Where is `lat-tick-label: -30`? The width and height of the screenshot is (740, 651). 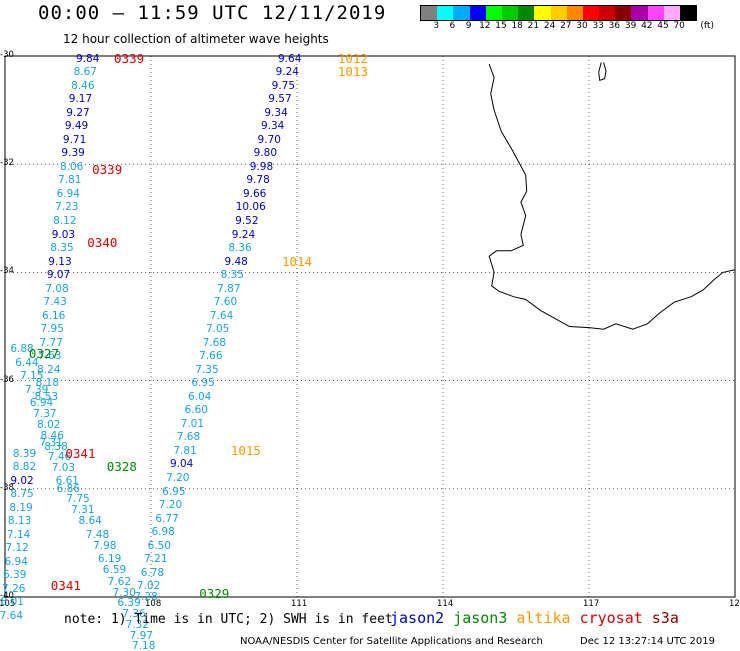 lat-tick-label: -30 is located at coordinates (7, 55).